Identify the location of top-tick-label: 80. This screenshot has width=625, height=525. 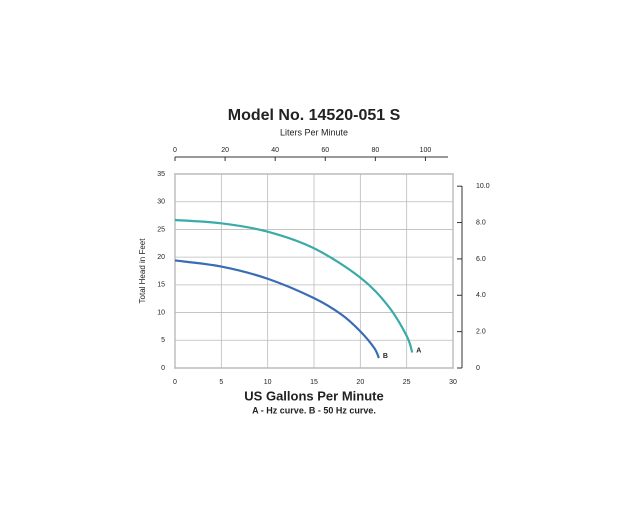
(375, 150).